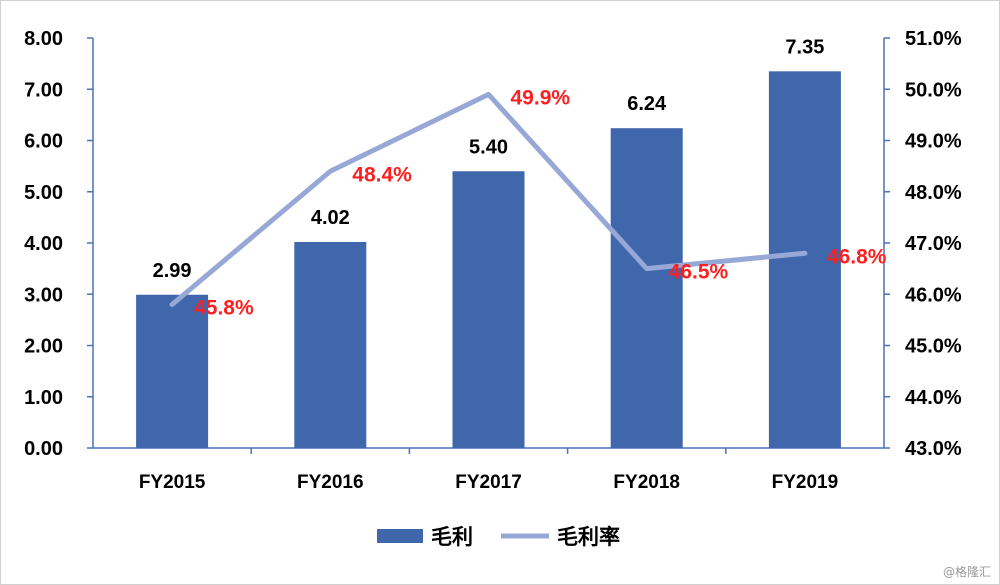 This screenshot has width=1000, height=585. Describe the element at coordinates (43, 398) in the screenshot. I see `y-left-tick-label: 1.00` at that location.